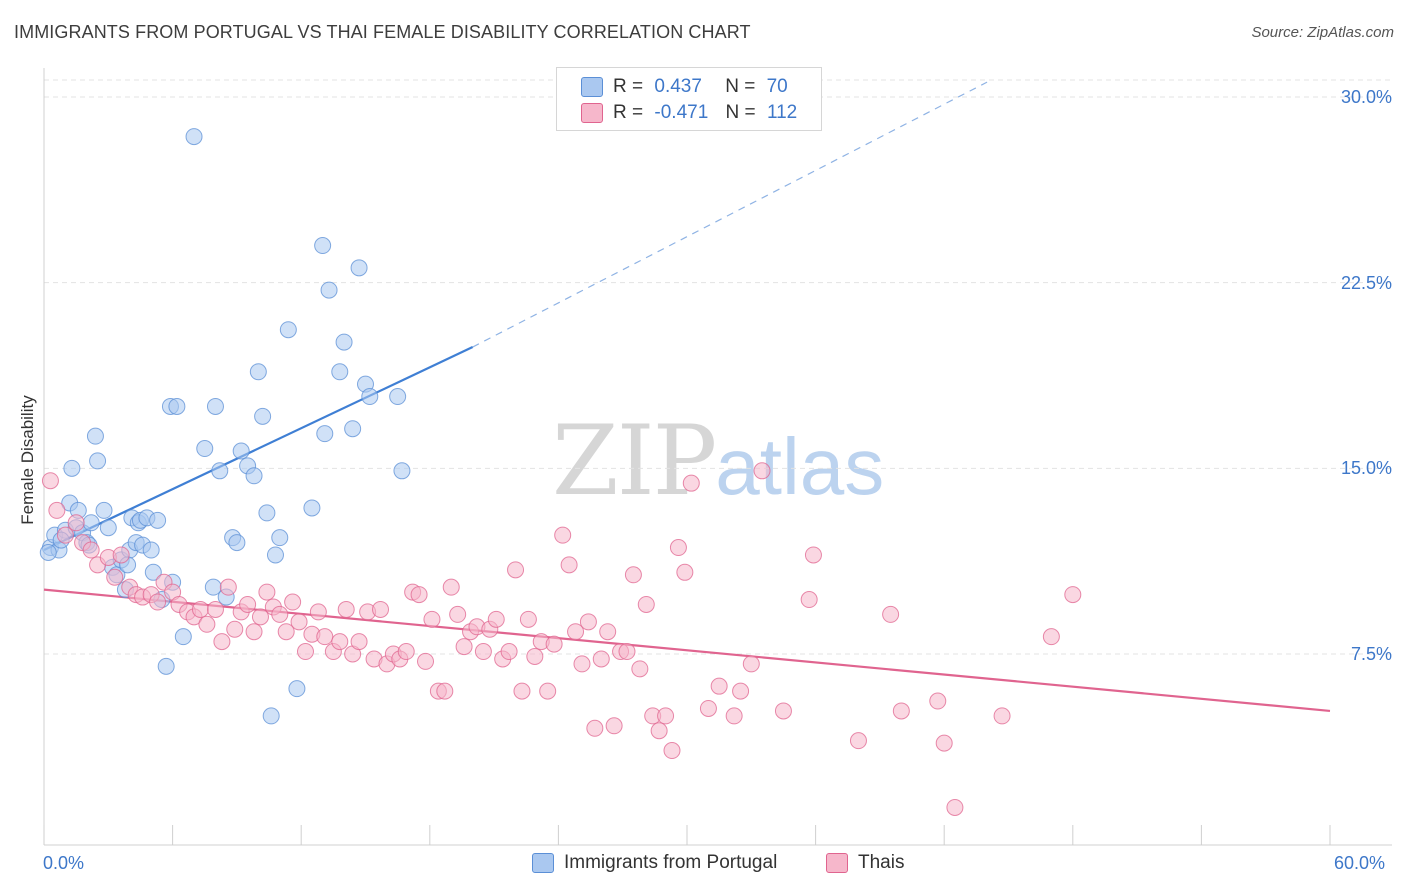 The image size is (1406, 892). What do you see at coordinates (881, 862) in the screenshot?
I see `series-label-thais: Thais` at bounding box center [881, 862].